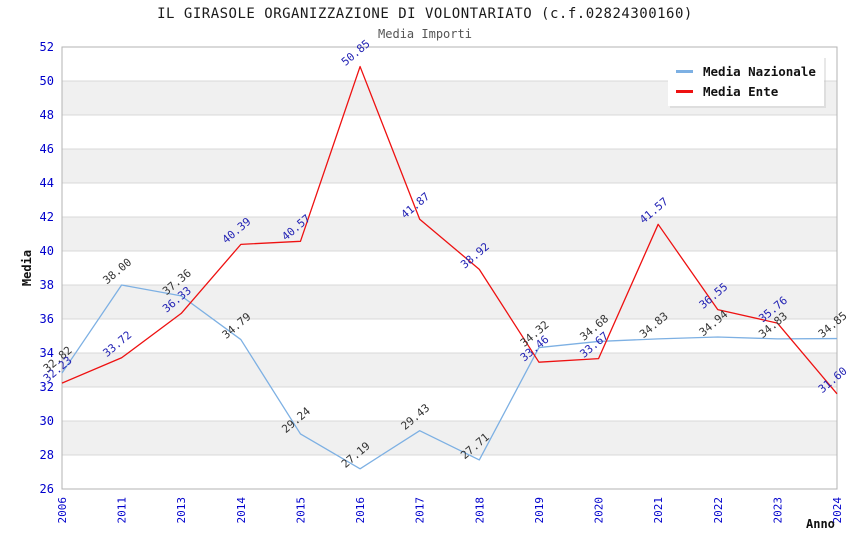  What do you see at coordinates (47, 489) in the screenshot?
I see `y-tick-label: 26` at bounding box center [47, 489].